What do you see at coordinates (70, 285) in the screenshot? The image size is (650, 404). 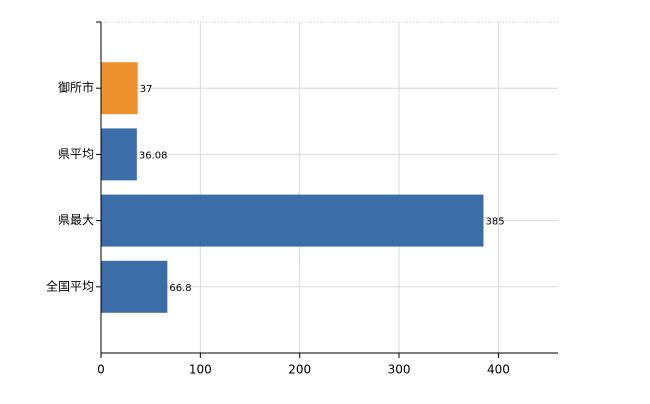 I see `y-tick-label: 全国平均` at bounding box center [70, 285].